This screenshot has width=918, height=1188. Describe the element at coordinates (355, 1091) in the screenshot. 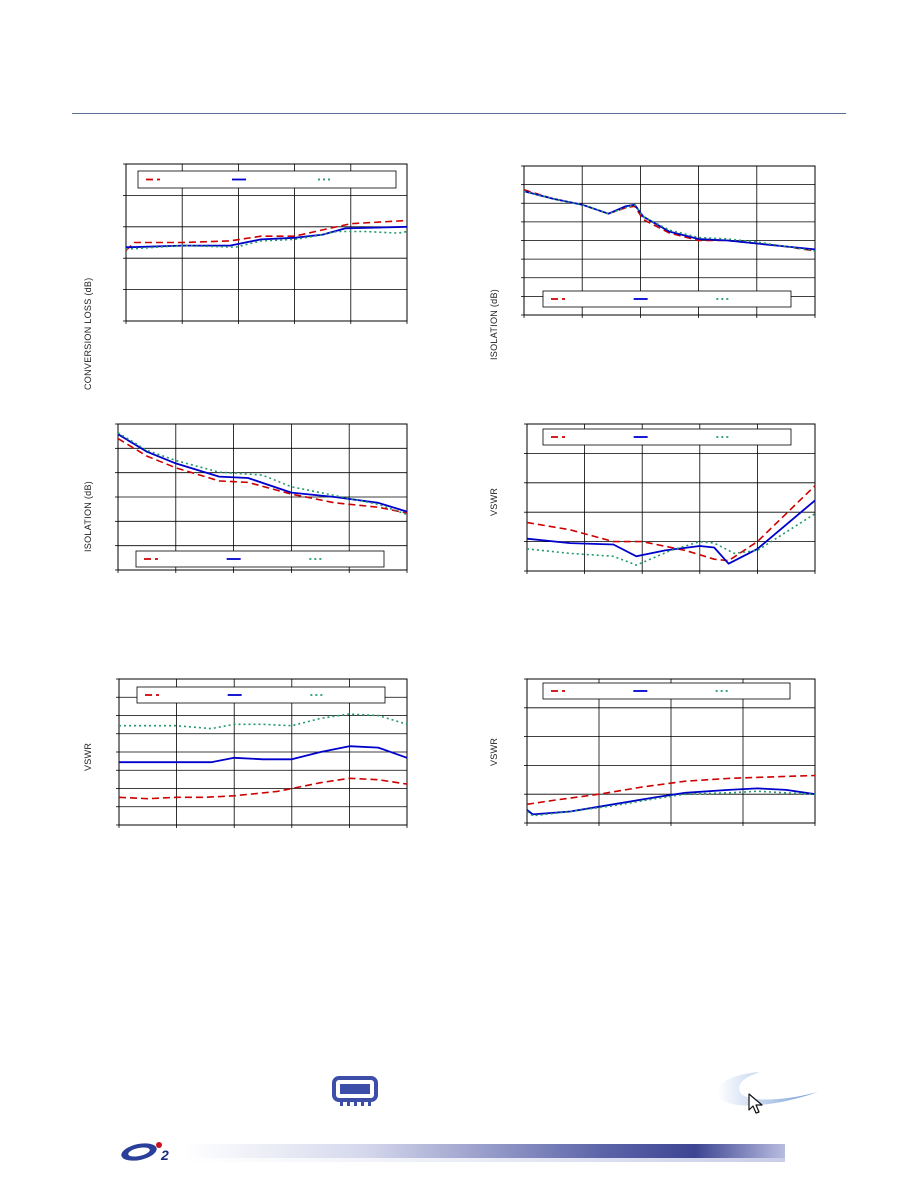

I see `chip-icon` at that location.